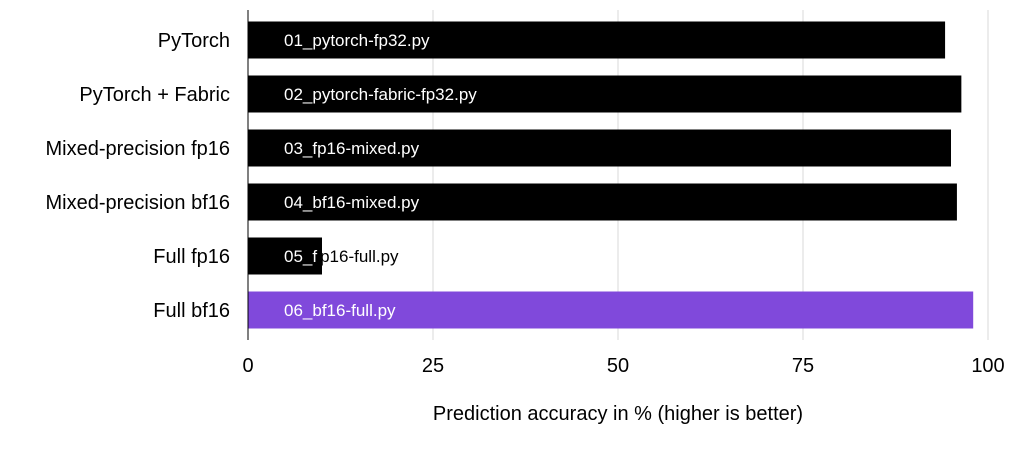 The height and width of the screenshot is (449, 1024). I want to click on bar-data-label: 05_f p16-full.py, so click(341, 256).